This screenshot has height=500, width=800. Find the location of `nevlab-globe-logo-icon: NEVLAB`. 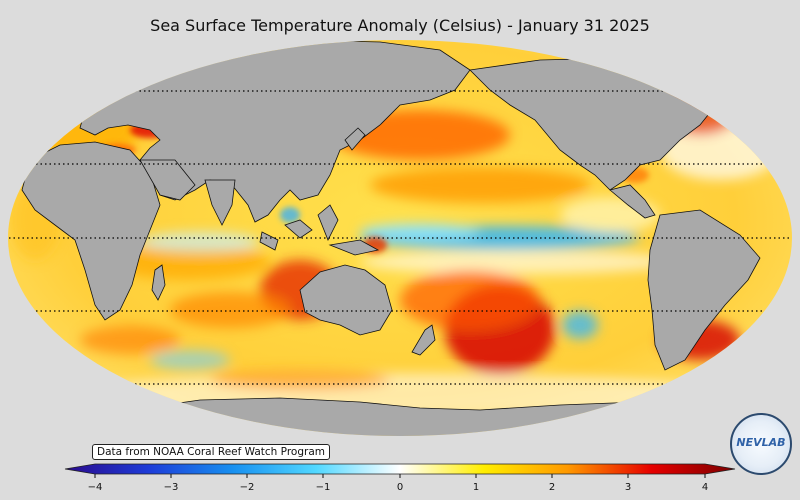

nevlab-globe-logo-icon: NEVLAB is located at coordinates (761, 444).